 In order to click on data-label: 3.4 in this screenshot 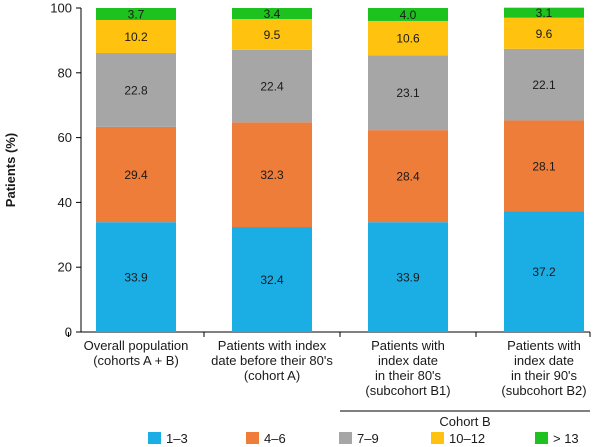, I will do `click(272, 14)`.